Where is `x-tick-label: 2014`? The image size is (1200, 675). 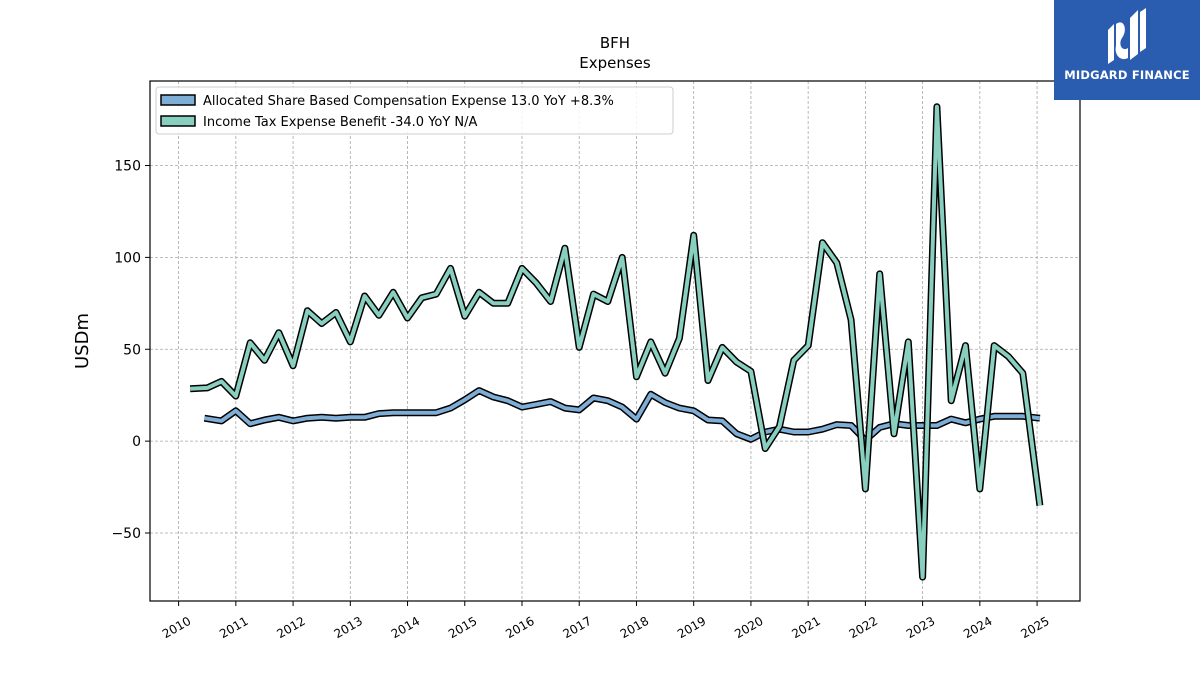
x-tick-label: 2014 is located at coordinates (405, 627).